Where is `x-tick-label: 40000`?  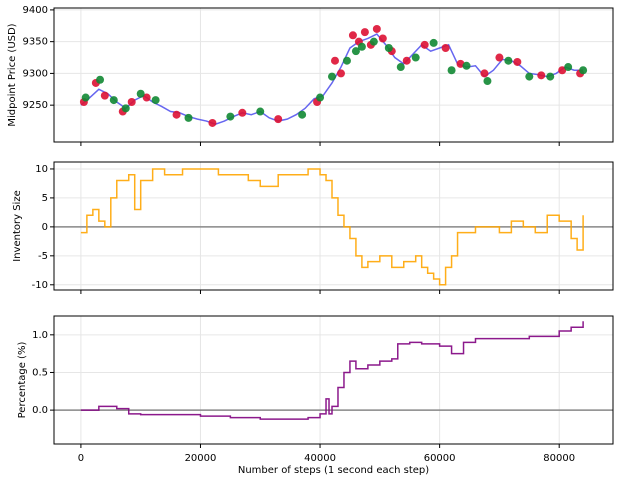 x-tick-label: 40000 is located at coordinates (320, 458).